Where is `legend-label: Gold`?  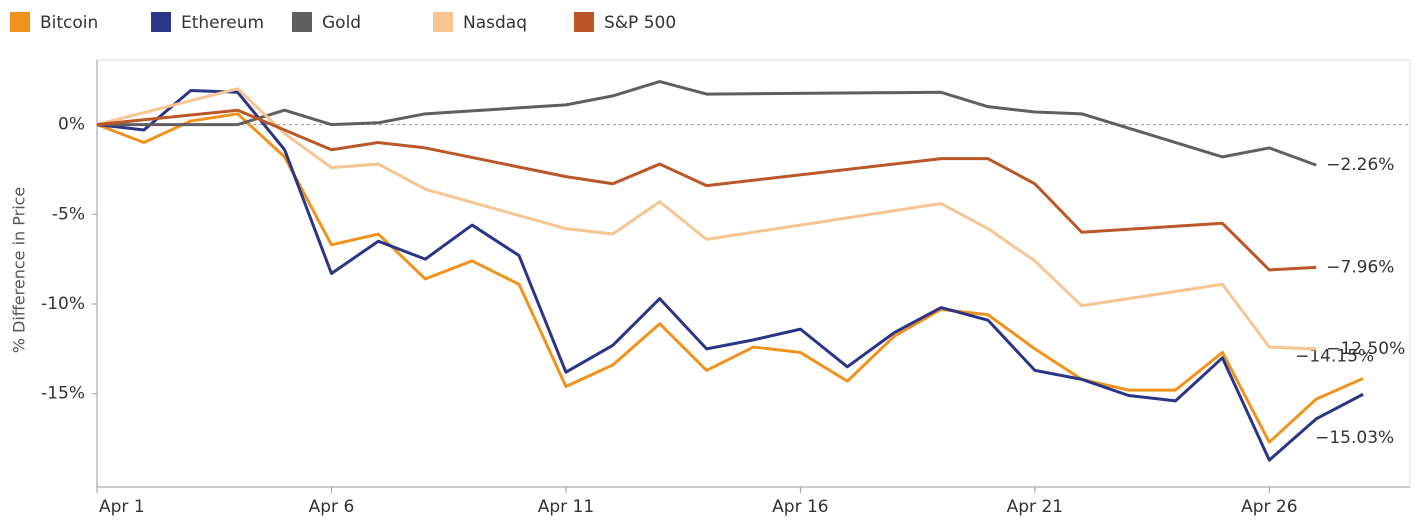 legend-label: Gold is located at coordinates (341, 23).